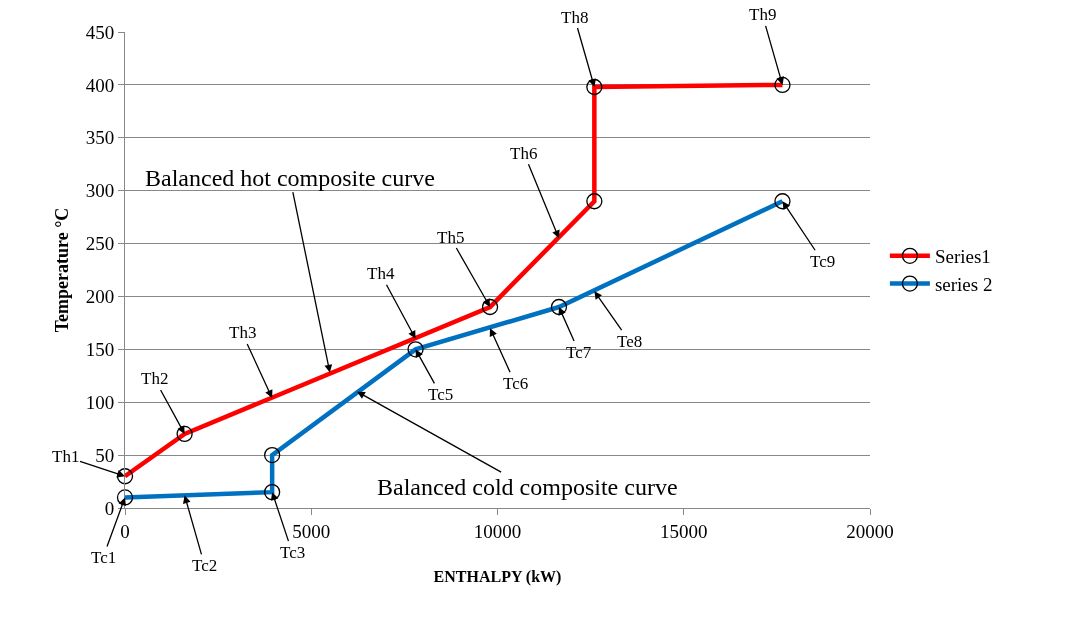 The width and height of the screenshot is (1068, 618). What do you see at coordinates (104, 557) in the screenshot?
I see `annotation: Tc1` at bounding box center [104, 557].